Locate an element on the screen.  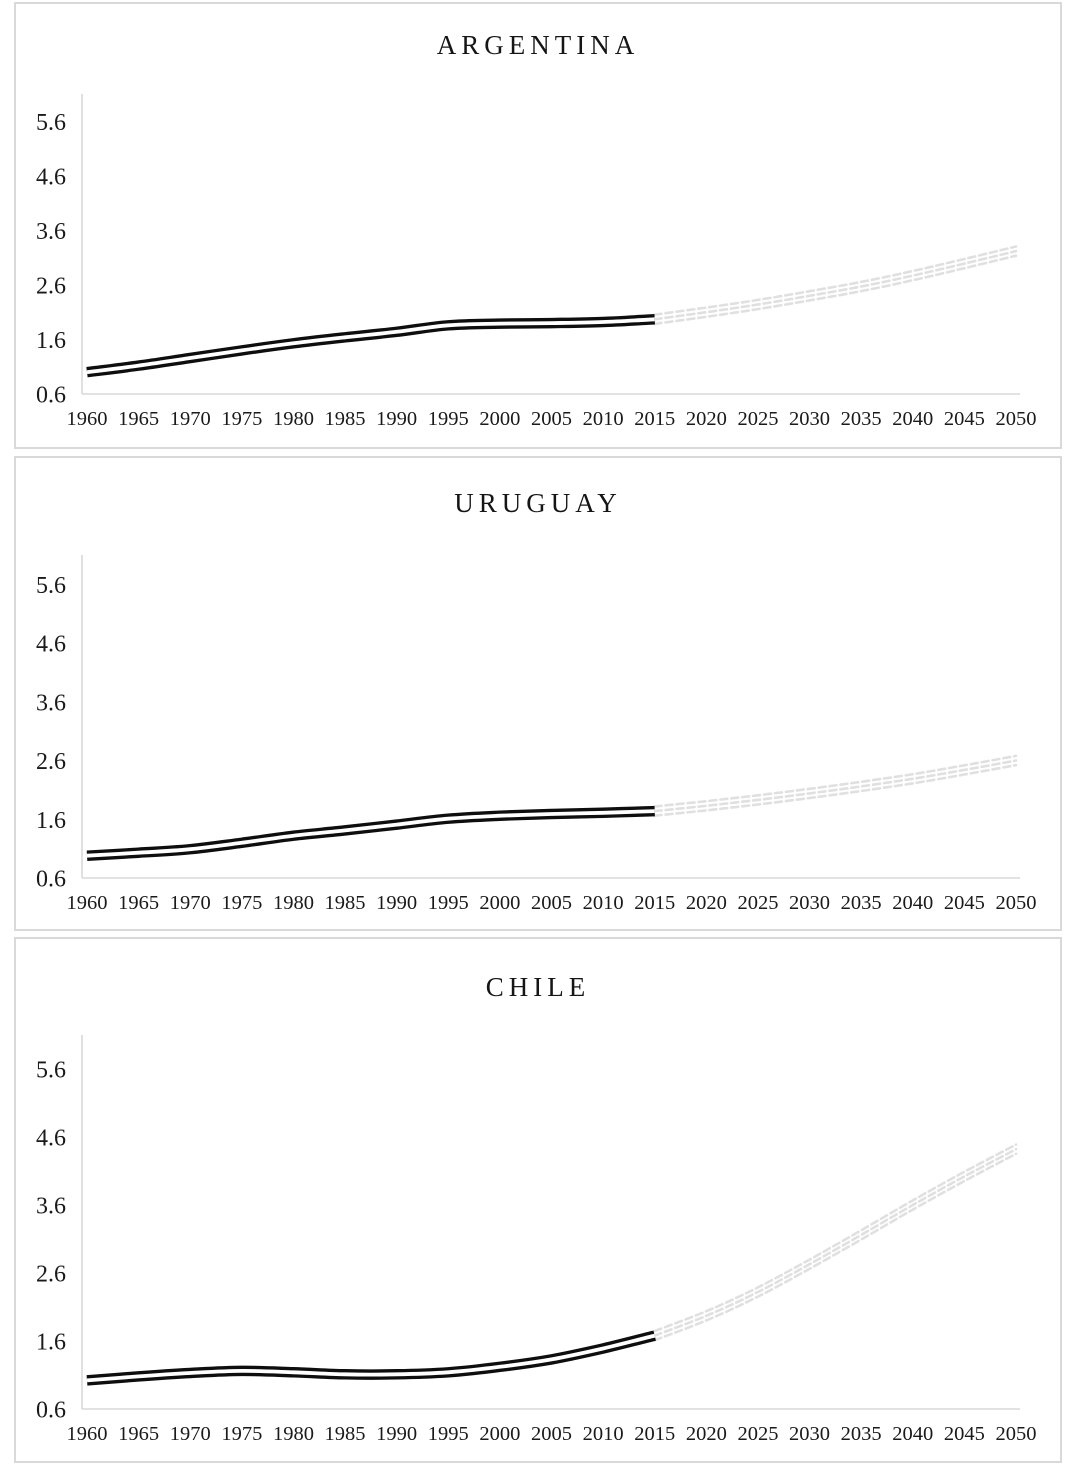
chart-title: ARGENTINA is located at coordinates (538, 45).